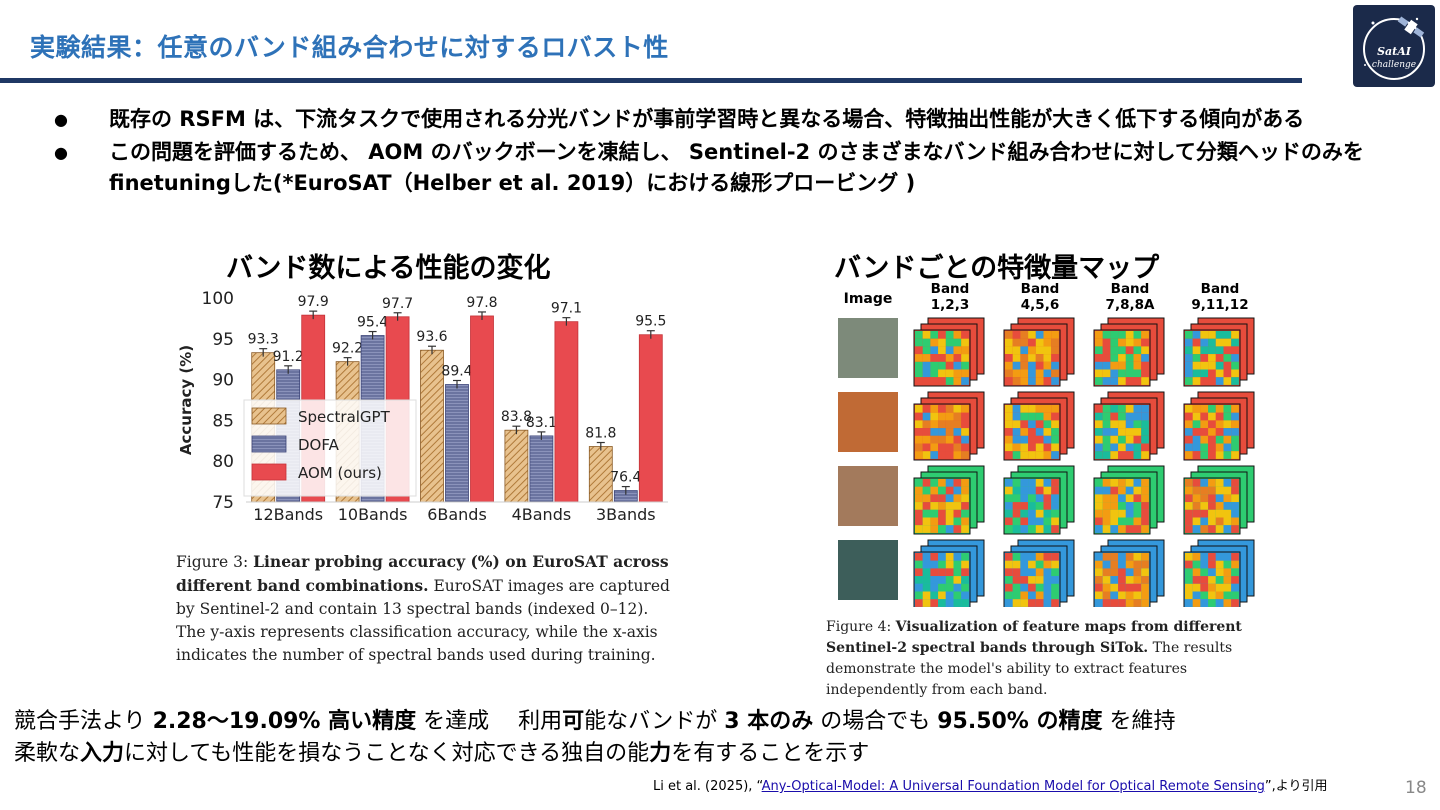 The image size is (1440, 810). What do you see at coordinates (541, 469) in the screenshot?
I see `bar-dofa` at bounding box center [541, 469].